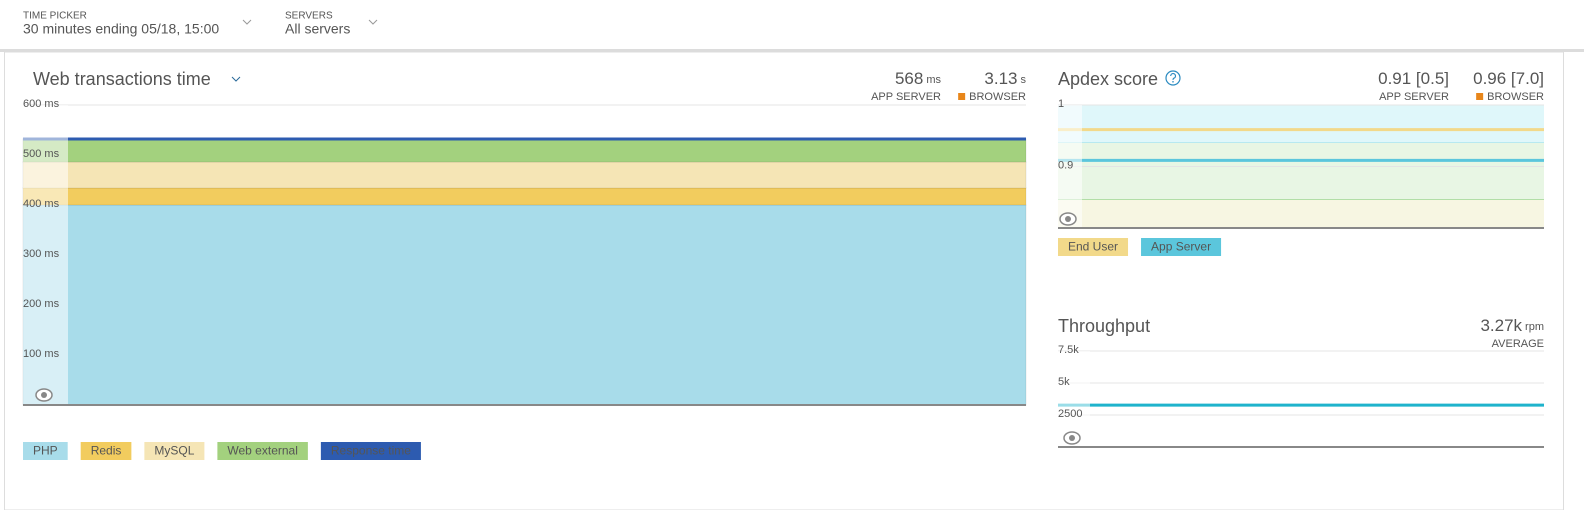 Image resolution: width=1584 pixels, height=510 pixels. I want to click on y-tick-label: 500 ms, so click(41, 154).